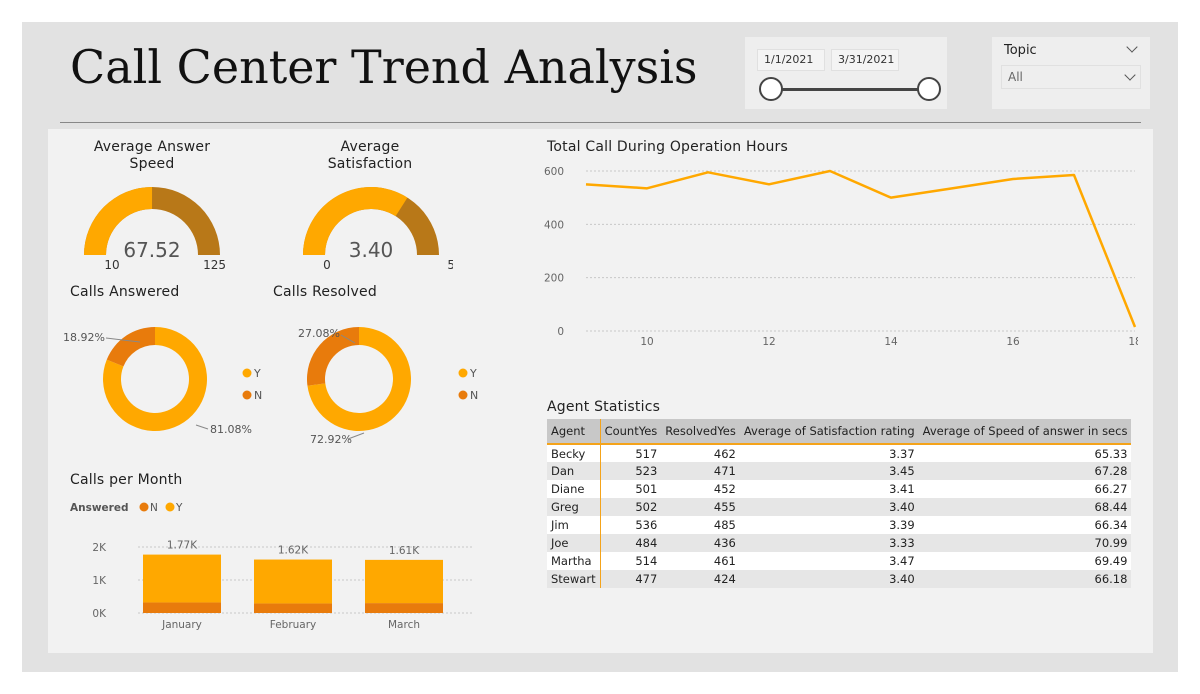 Image resolution: width=1200 pixels, height=694 pixels. Describe the element at coordinates (839, 543) in the screenshot. I see `table-row: Joe 484 436 3.33 70.99` at that location.